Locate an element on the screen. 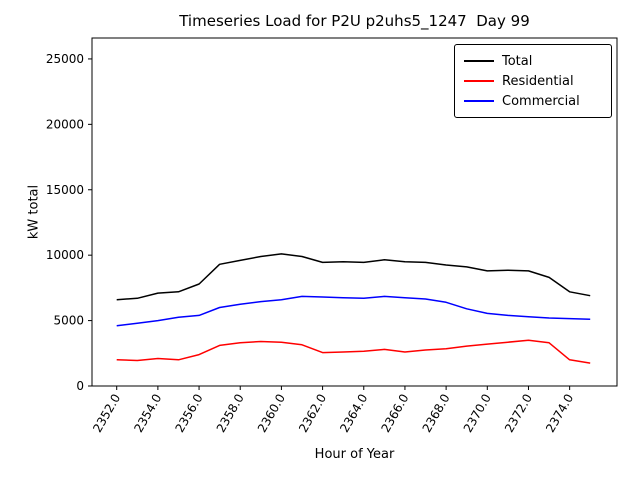 This screenshot has height=480, width=640. y-tick-label: 0 is located at coordinates (80, 386).